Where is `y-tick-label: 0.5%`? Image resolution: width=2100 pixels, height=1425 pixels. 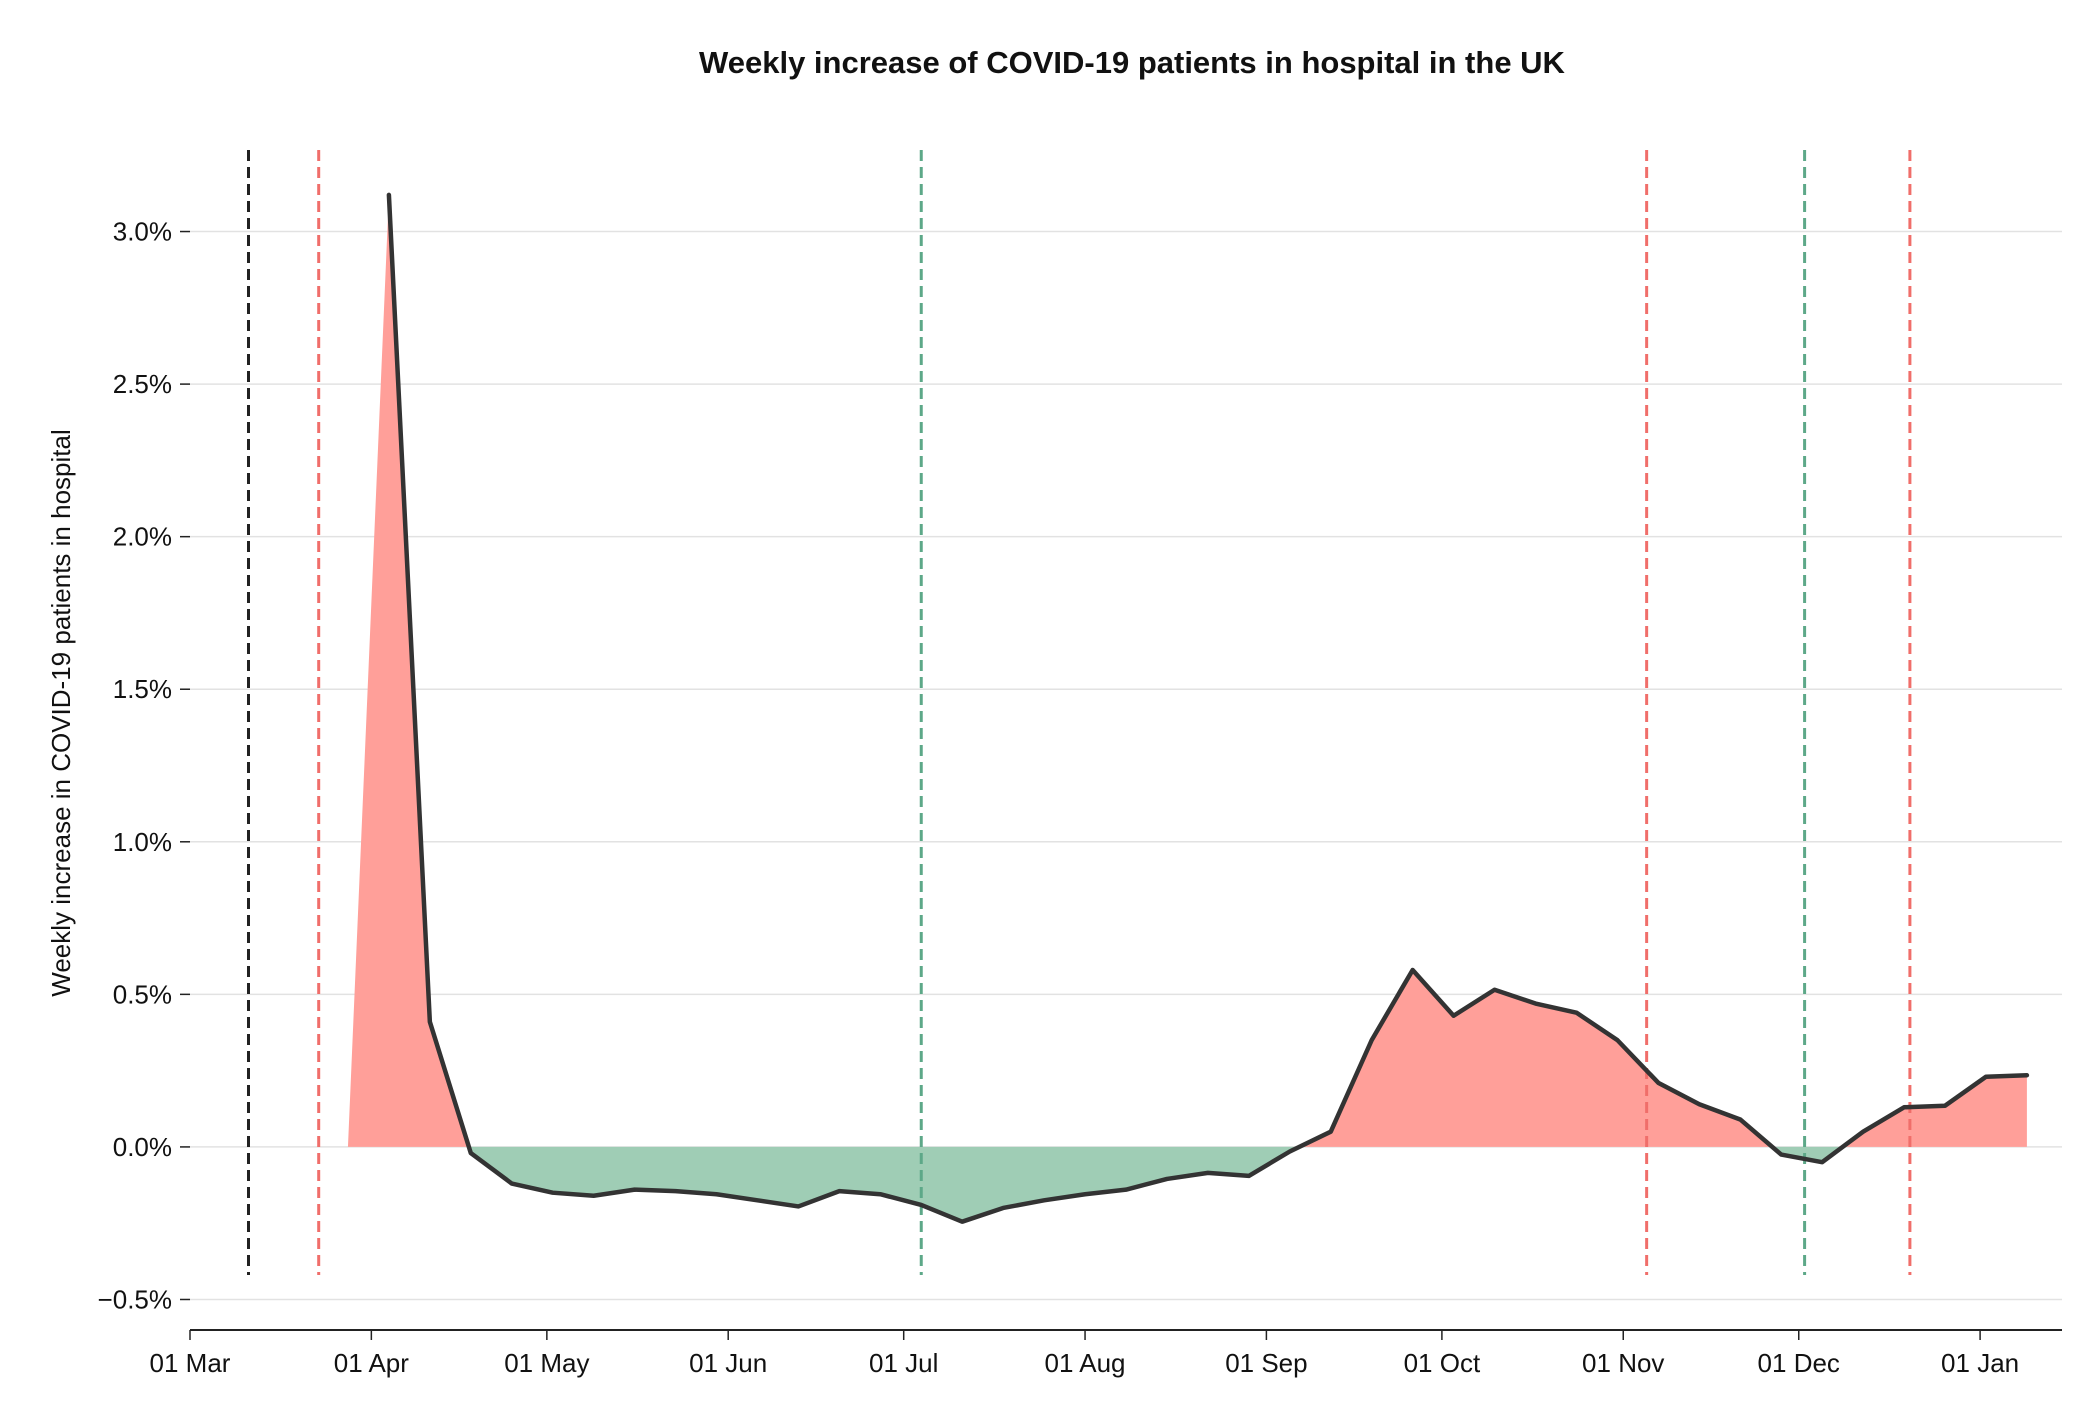 y-tick-label: 0.5% is located at coordinates (142, 994).